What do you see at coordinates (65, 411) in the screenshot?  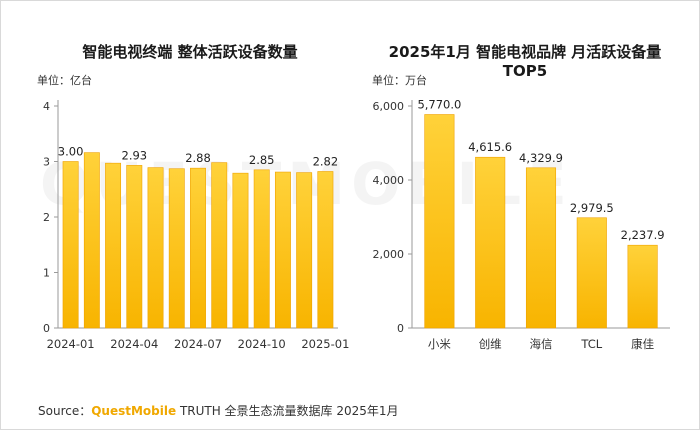 I see `source-prefix: Source：` at bounding box center [65, 411].